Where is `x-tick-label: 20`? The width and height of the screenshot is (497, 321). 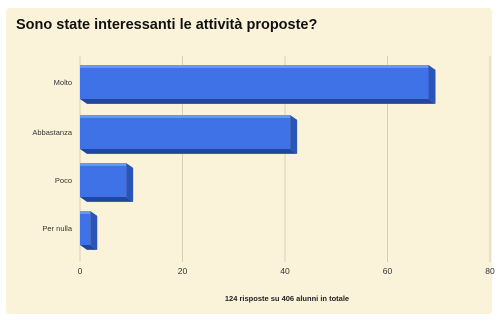
x-tick-label: 20 is located at coordinates (183, 271).